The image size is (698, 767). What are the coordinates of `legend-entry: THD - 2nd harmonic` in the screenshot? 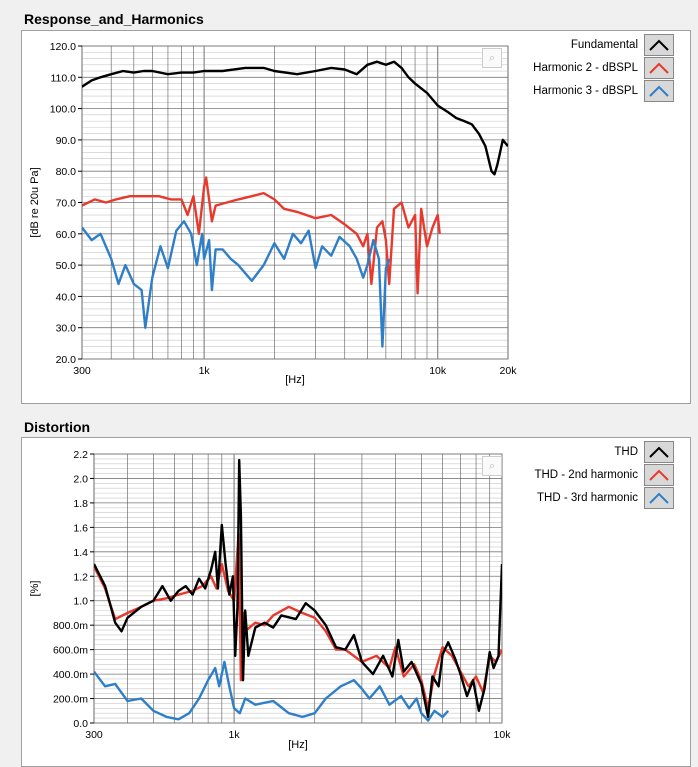 It's located at (604, 475).